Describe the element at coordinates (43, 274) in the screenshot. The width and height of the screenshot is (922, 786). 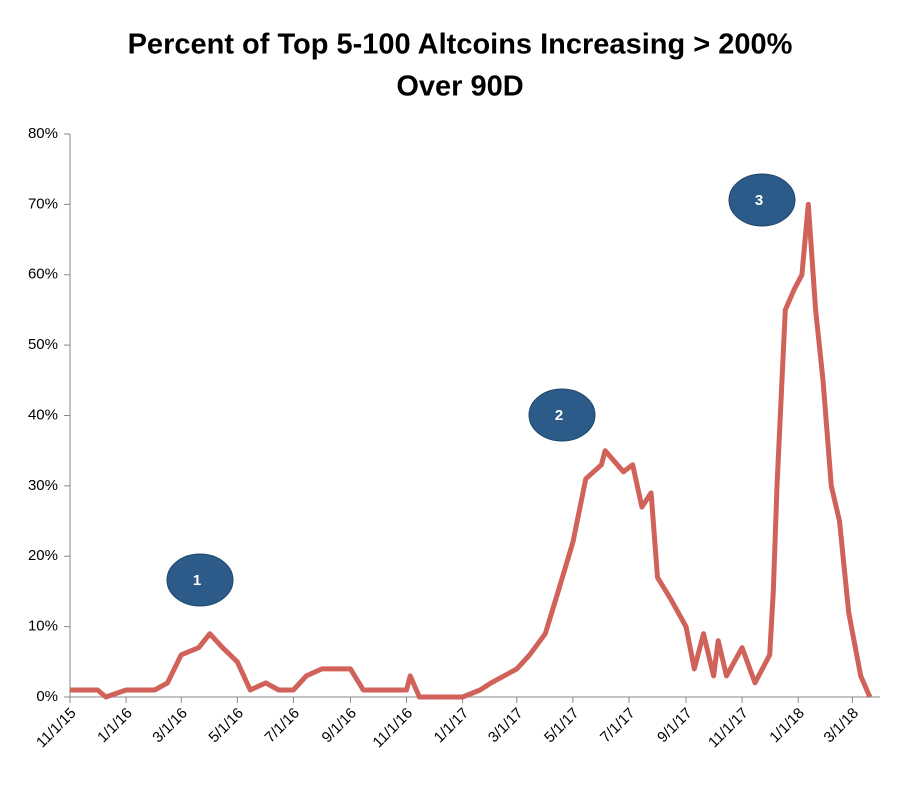
I see `y-tick-label: 60%` at that location.